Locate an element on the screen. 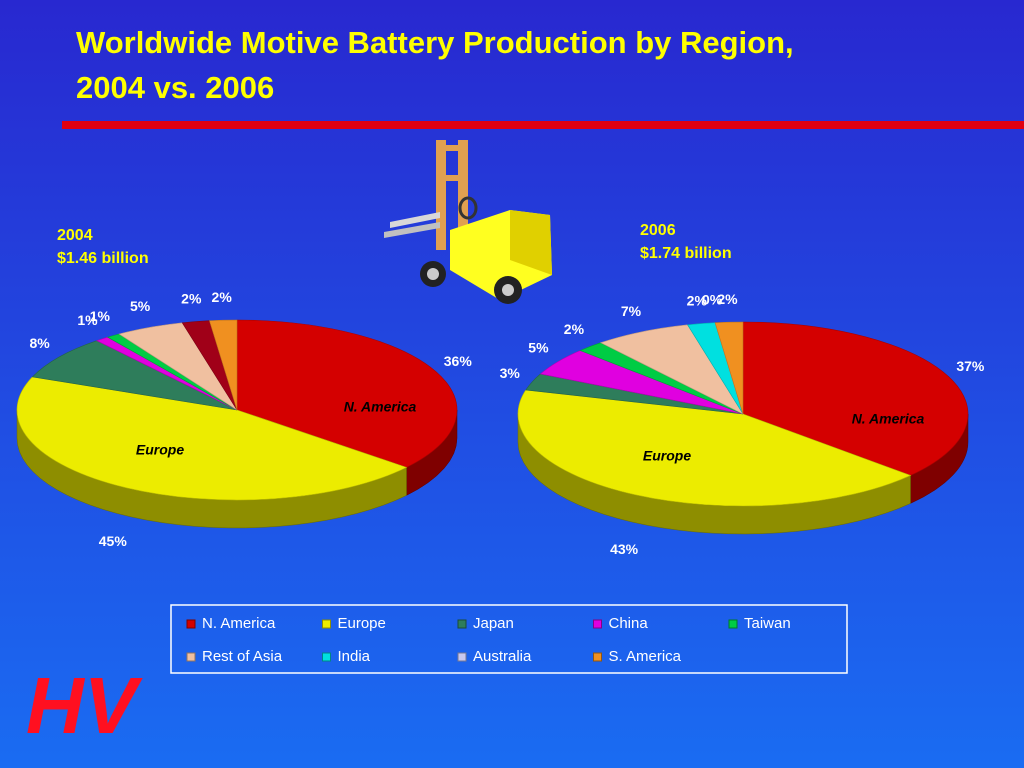  legend-box is located at coordinates (509, 639).